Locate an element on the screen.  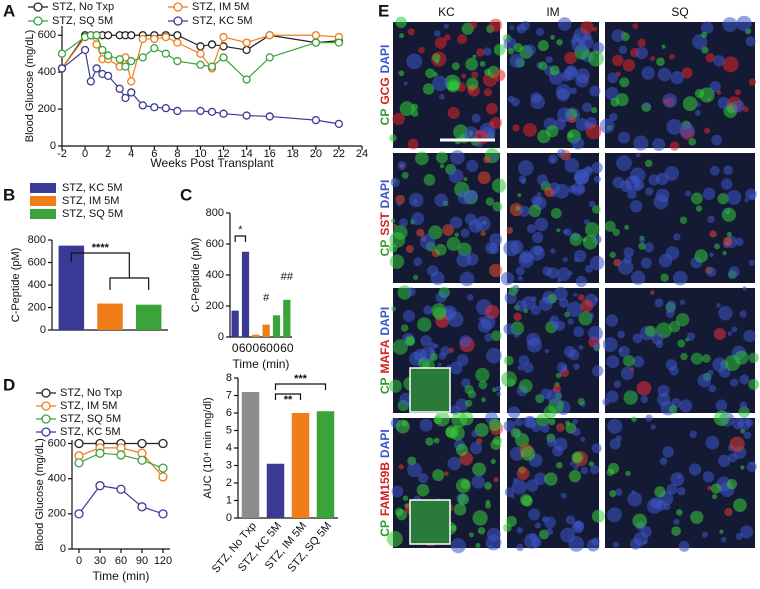
bar is located at coordinates (300, 465).